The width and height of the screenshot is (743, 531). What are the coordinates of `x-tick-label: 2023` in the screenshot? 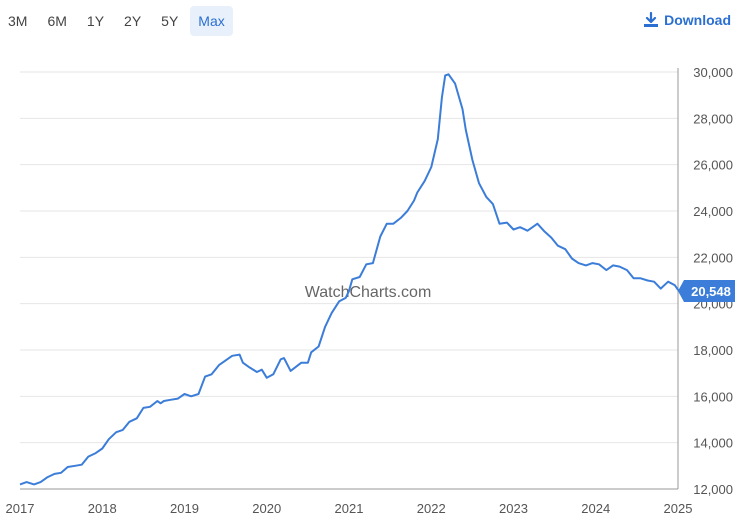 It's located at (513, 508).